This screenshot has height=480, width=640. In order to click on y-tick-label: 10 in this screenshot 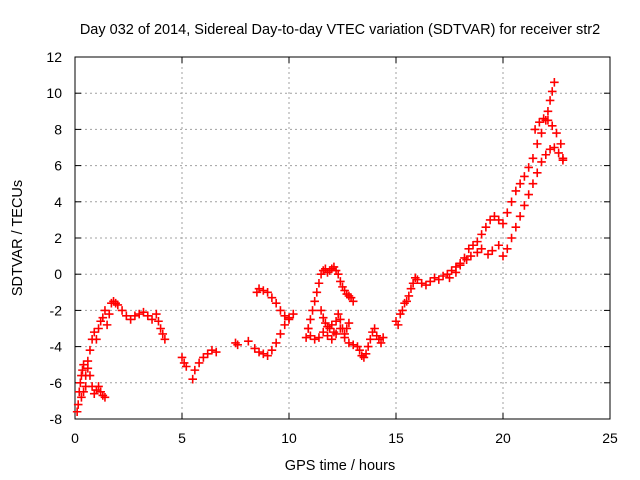, I will do `click(54, 93)`.